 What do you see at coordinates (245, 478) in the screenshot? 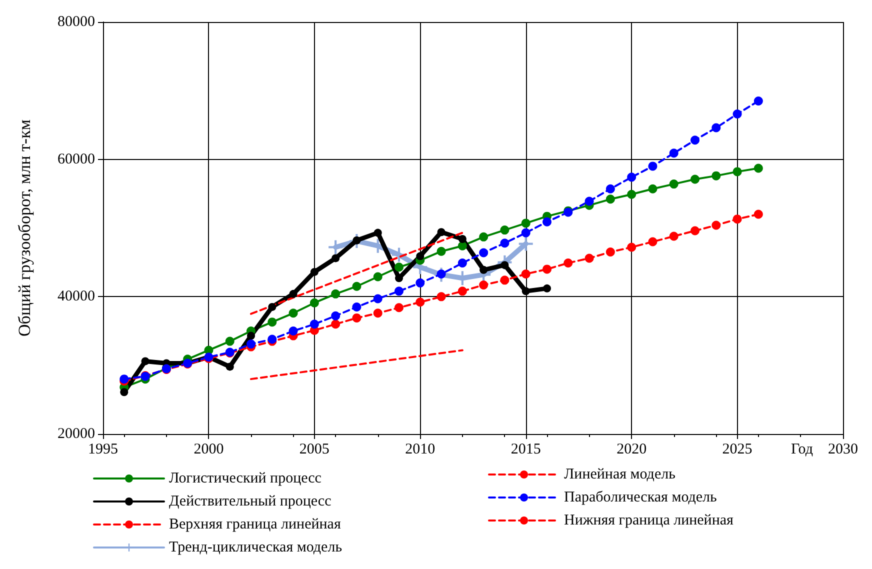
I see `legend-label: Логистический процесс` at bounding box center [245, 478].